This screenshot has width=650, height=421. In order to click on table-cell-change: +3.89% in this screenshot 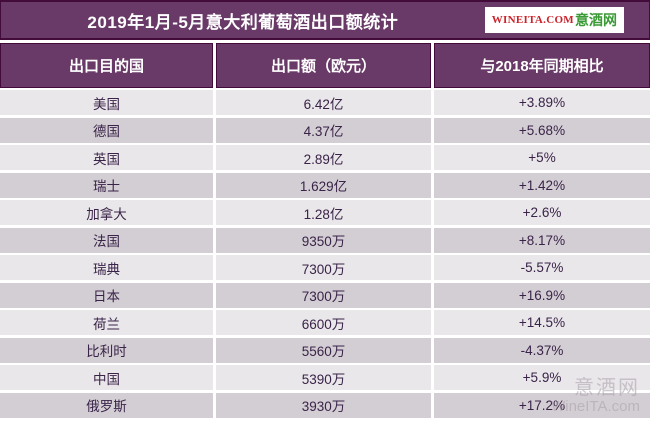, I will do `click(542, 102)`.